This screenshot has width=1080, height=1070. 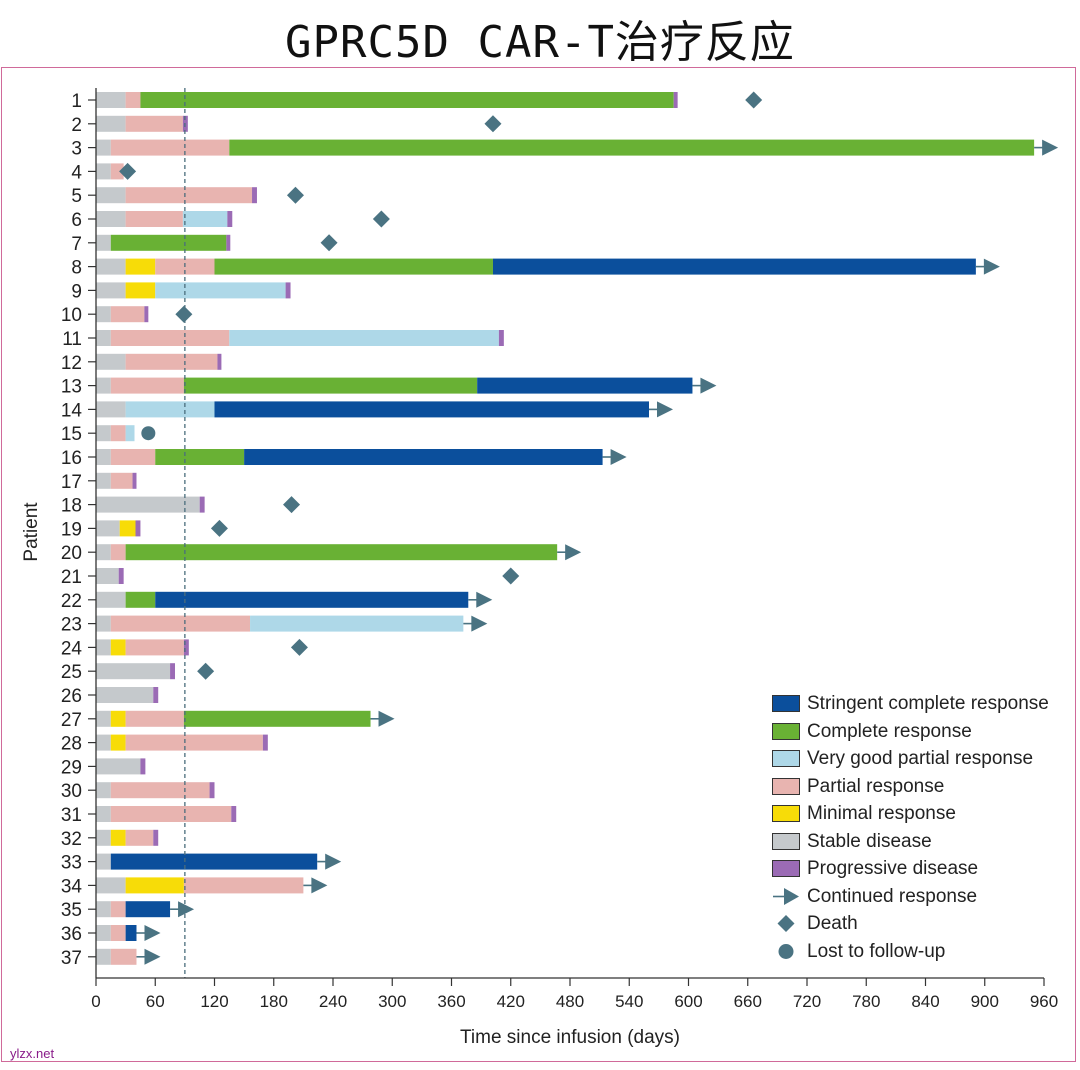 I want to click on y-tick-label: 16, so click(x=71, y=458).